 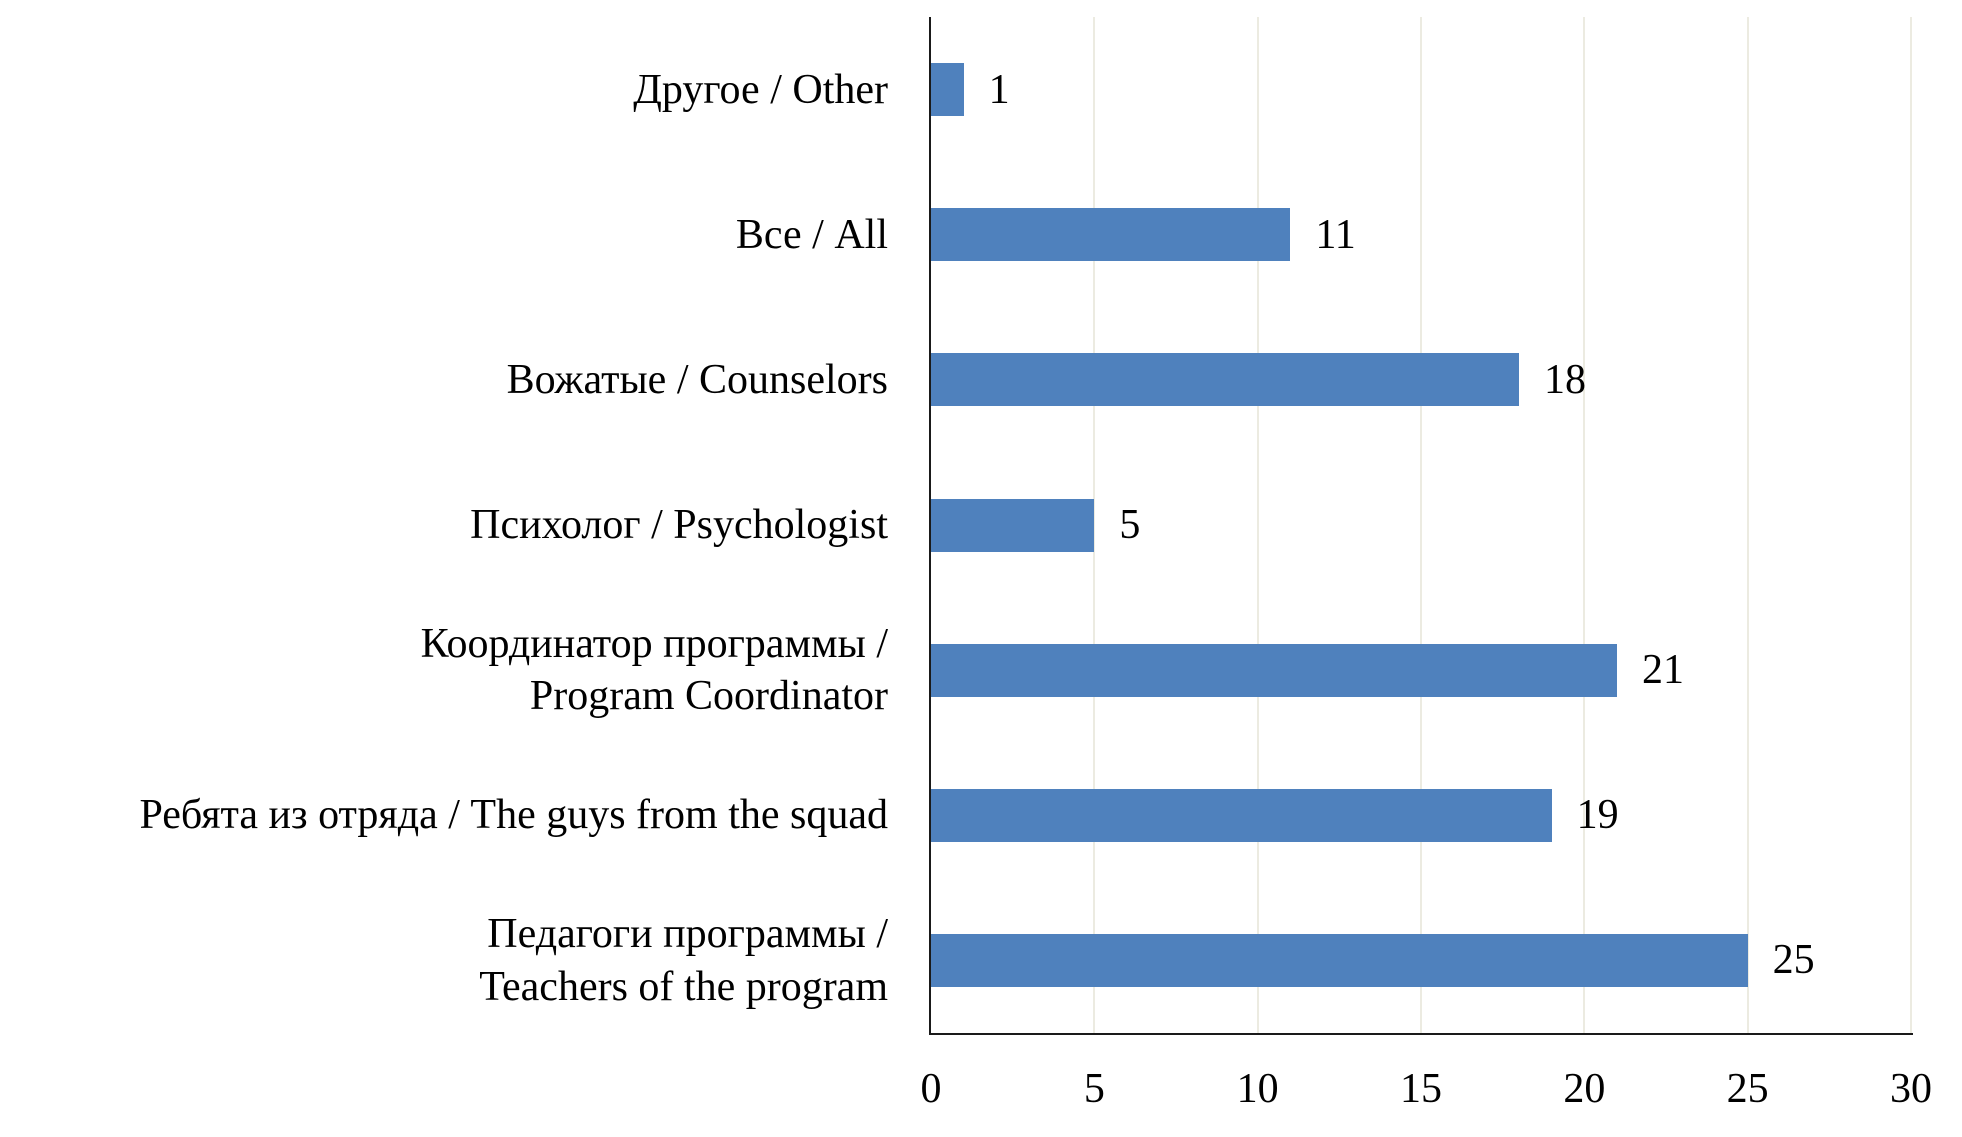 What do you see at coordinates (760, 89) in the screenshot?
I see `category-label: Другое / Other` at bounding box center [760, 89].